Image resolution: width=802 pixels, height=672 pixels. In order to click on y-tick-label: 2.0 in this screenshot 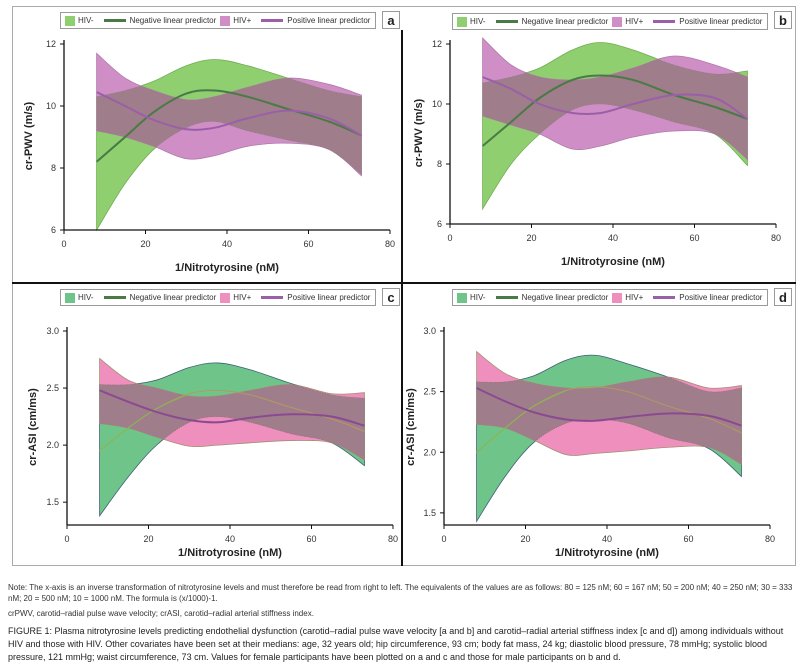, I will do `click(52, 445)`.